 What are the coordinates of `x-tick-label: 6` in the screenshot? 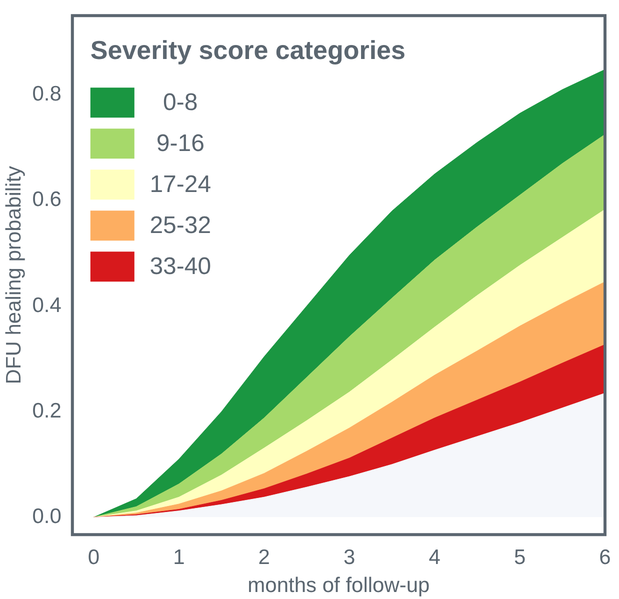 It's located at (605, 557).